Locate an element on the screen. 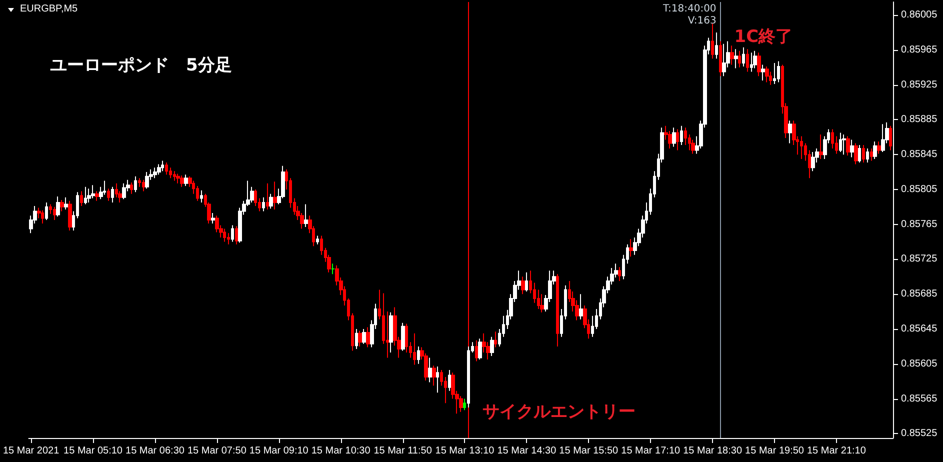 Image resolution: width=943 pixels, height=462 pixels. x-tick-label: 15 Mar 17:10 is located at coordinates (651, 451).